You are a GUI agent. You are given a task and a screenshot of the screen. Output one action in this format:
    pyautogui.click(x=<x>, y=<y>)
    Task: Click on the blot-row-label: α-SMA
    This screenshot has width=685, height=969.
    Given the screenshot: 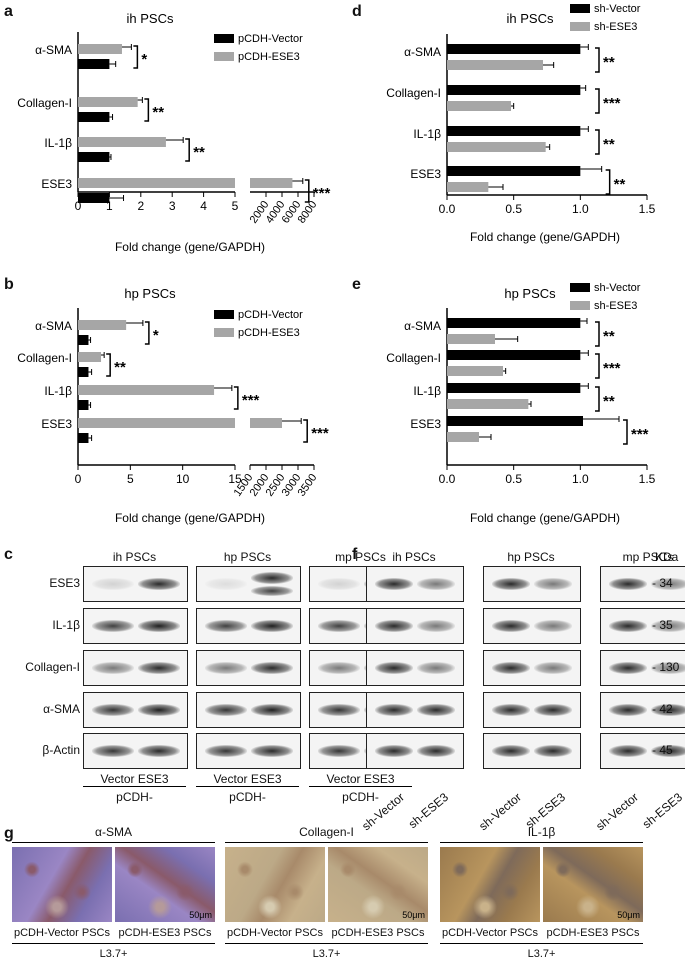 What is the action you would take?
    pyautogui.click(x=61, y=709)
    